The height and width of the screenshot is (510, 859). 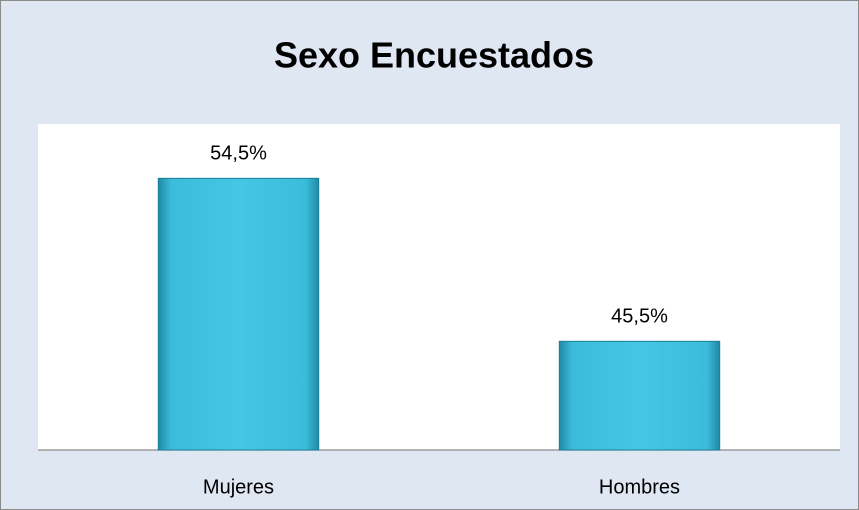 What do you see at coordinates (238, 154) in the screenshot?
I see `data-label: 54,5%` at bounding box center [238, 154].